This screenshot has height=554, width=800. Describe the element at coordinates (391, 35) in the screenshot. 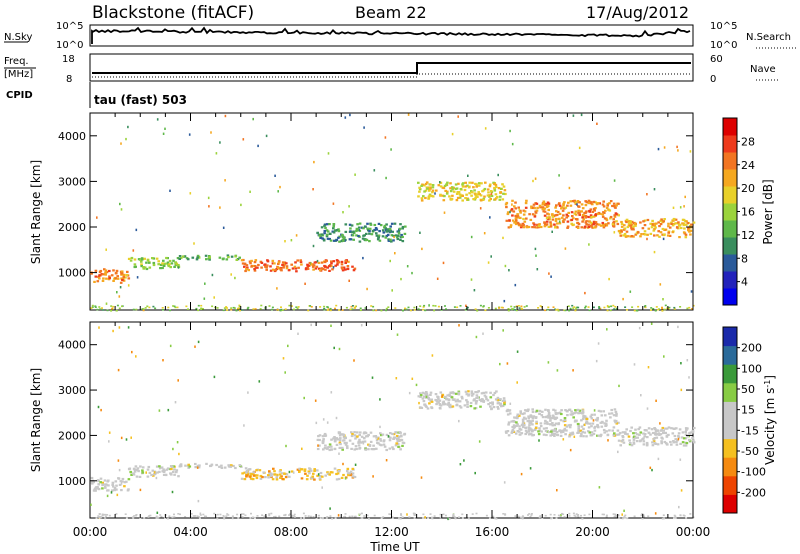

I see `nsky-trace` at that location.